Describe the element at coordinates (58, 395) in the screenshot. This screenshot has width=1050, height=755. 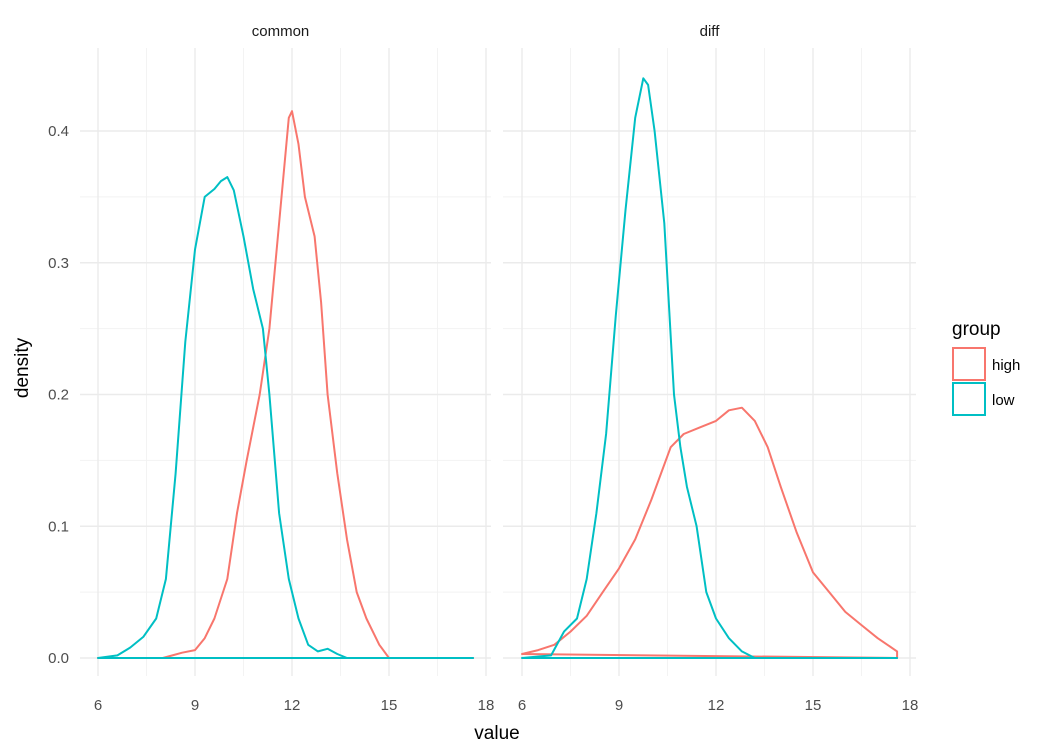
I see `y-tick-label: 0.2` at that location.